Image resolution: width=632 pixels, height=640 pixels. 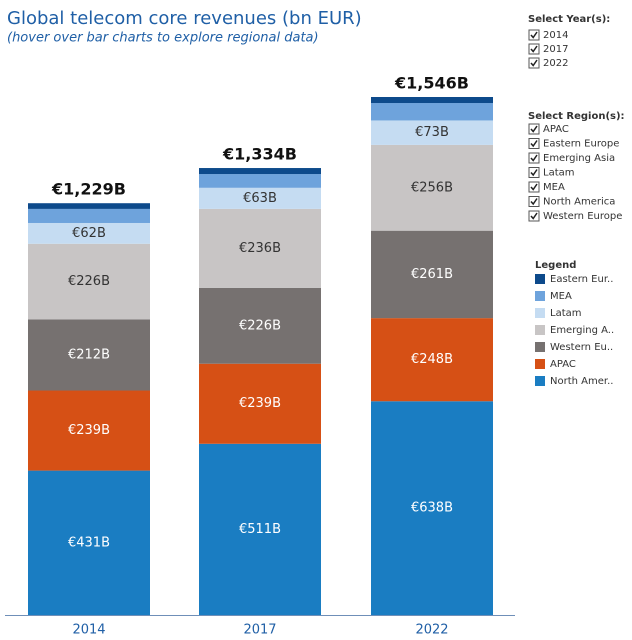 I want to click on region-option: Emerging Asia, so click(x=579, y=158).